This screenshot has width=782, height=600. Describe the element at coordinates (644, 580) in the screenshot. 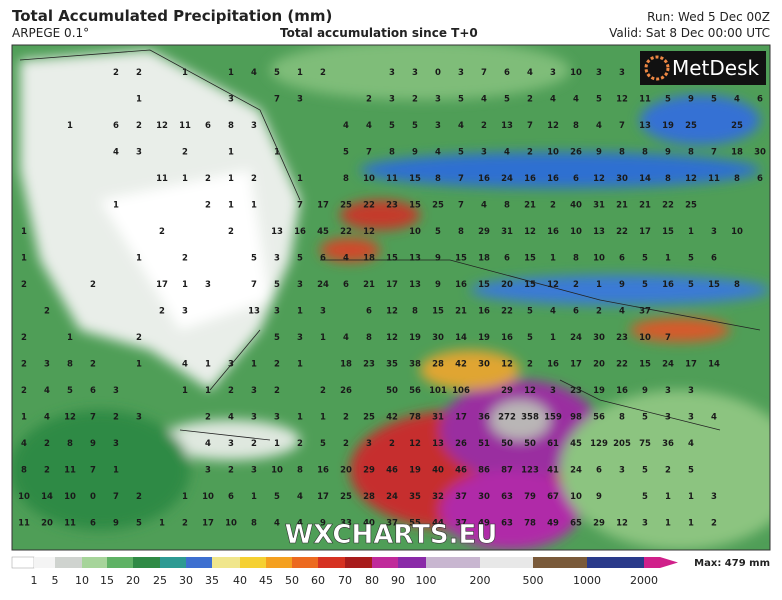

I see `colorbar-label: 2000` at that location.